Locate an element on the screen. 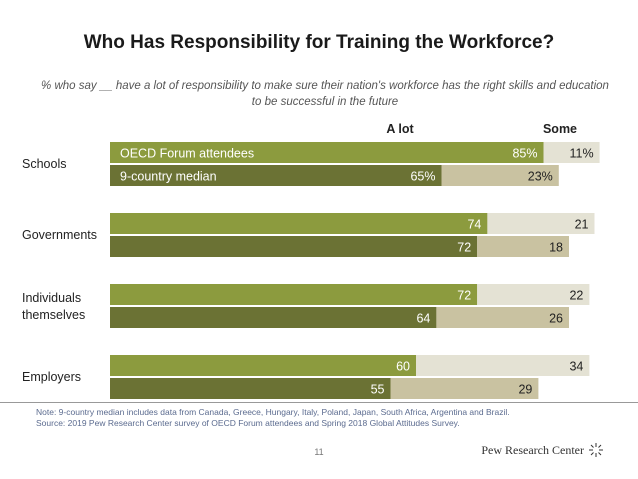 The width and height of the screenshot is (638, 479). brand-name: Pew Research Center is located at coordinates (532, 449).